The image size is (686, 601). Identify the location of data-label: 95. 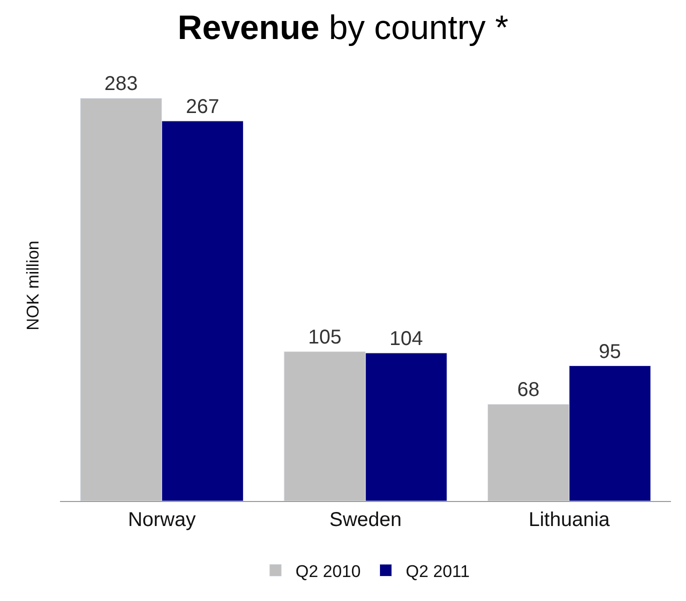
(610, 351).